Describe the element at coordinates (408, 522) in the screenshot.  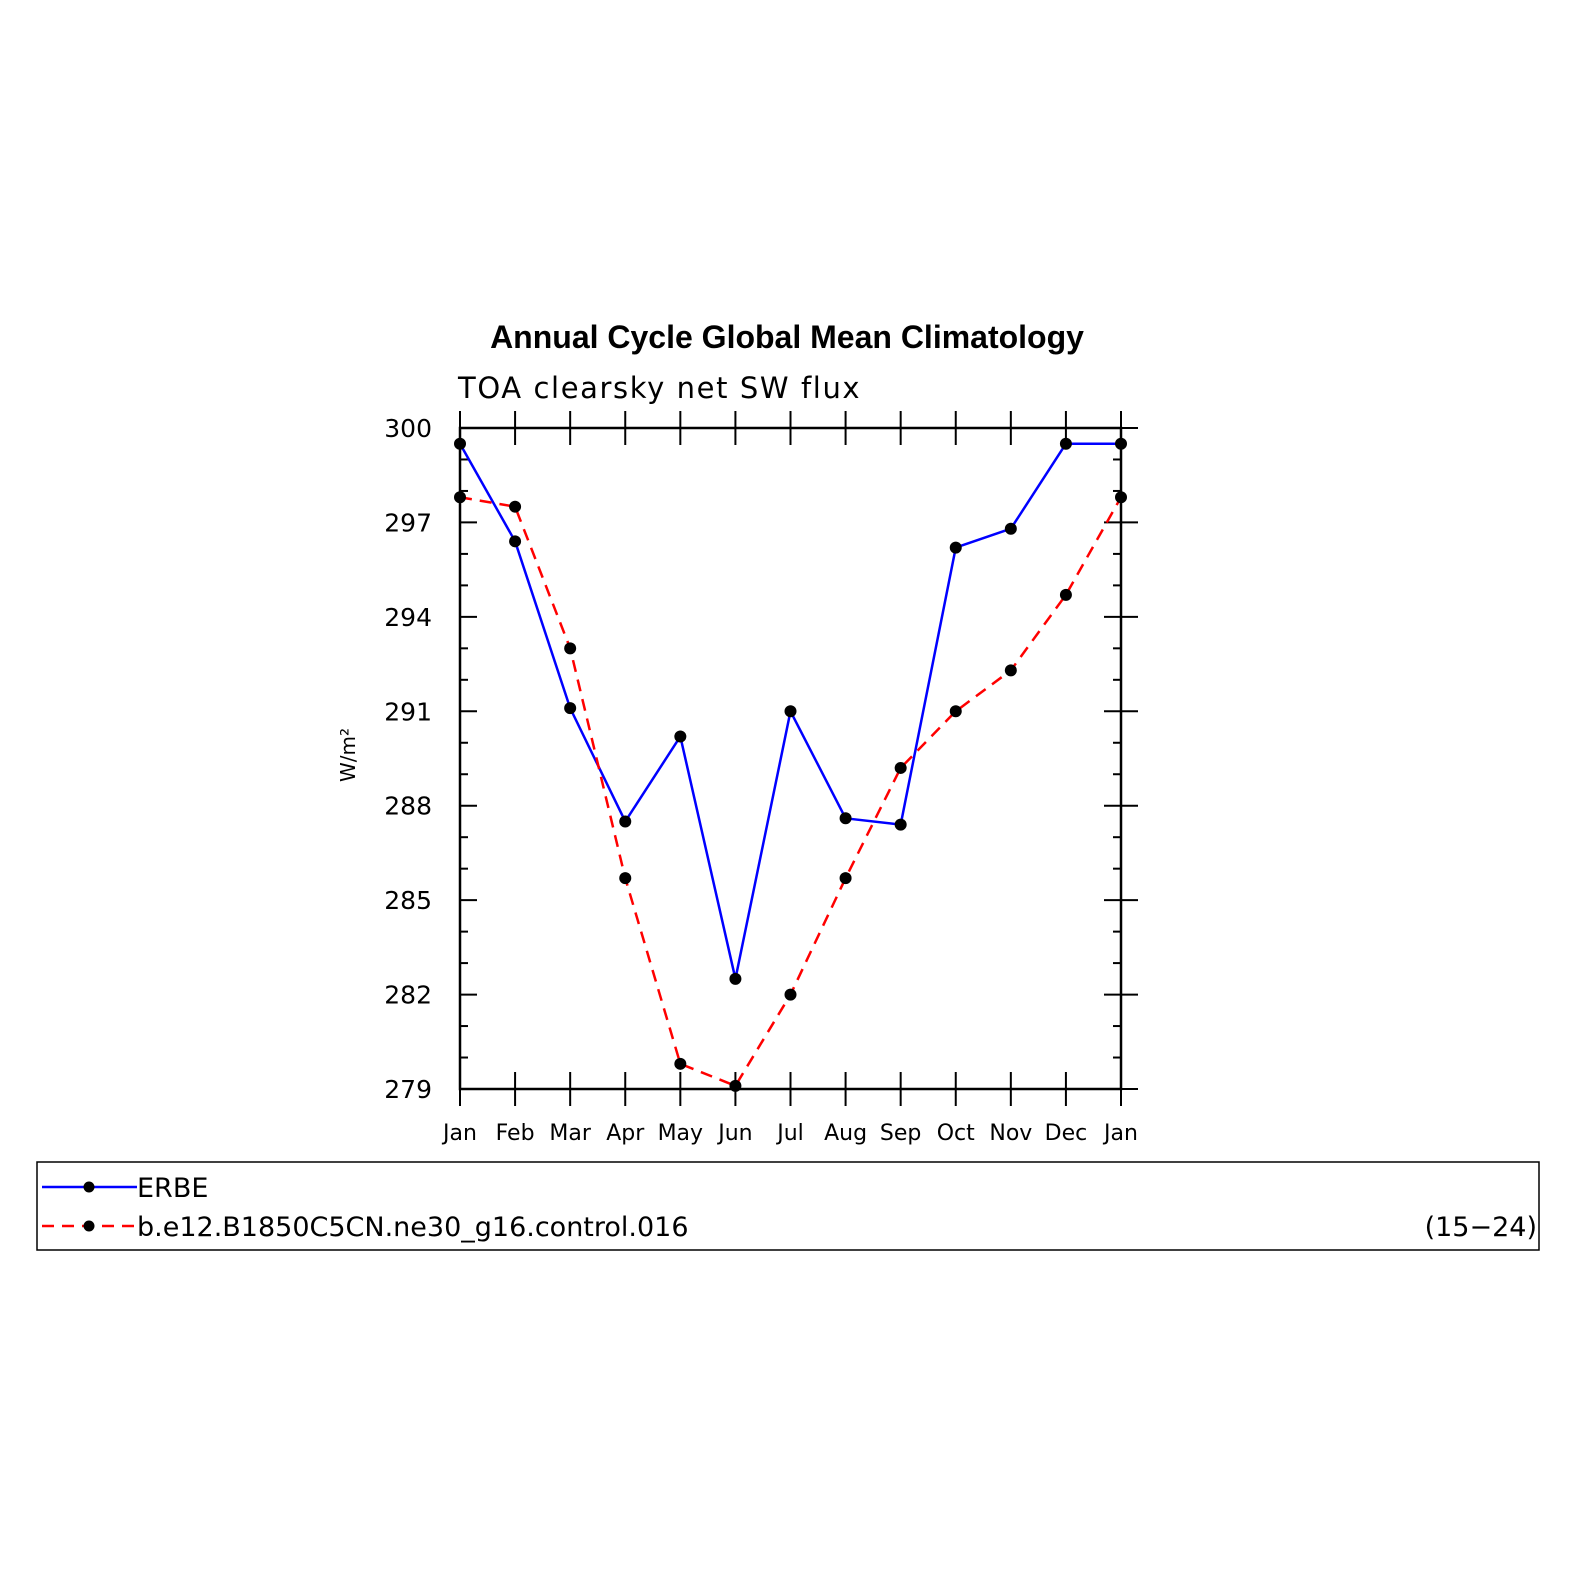
I see `y-tick-label: 297` at that location.